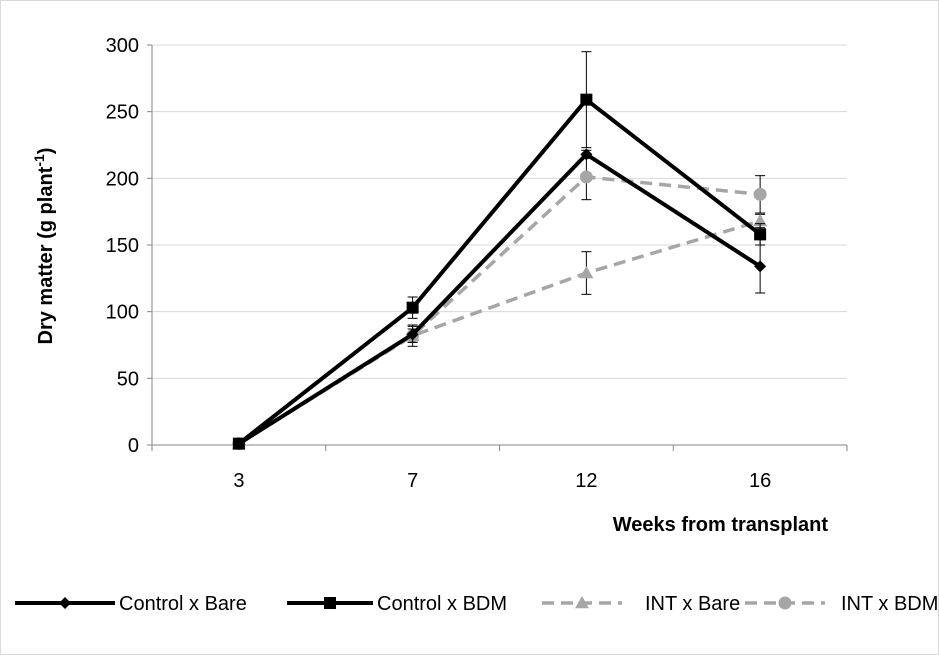  Describe the element at coordinates (44, 246) in the screenshot. I see `y-axis-title: Dry matter (g plant-1)` at that location.